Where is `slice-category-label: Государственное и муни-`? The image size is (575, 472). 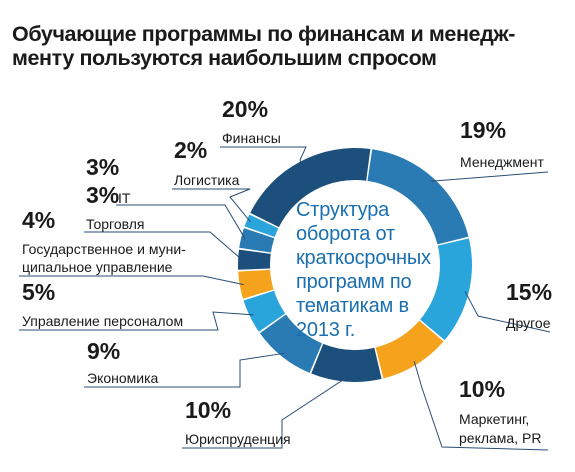 slice-category-label: Государственное и муни- is located at coordinates (104, 249).